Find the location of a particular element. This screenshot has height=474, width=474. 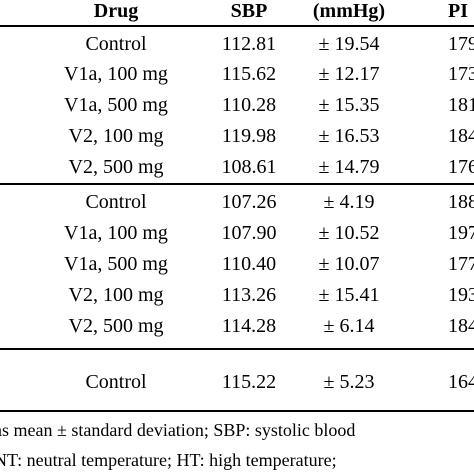

table-cell: ± 6.14 is located at coordinates (349, 326).